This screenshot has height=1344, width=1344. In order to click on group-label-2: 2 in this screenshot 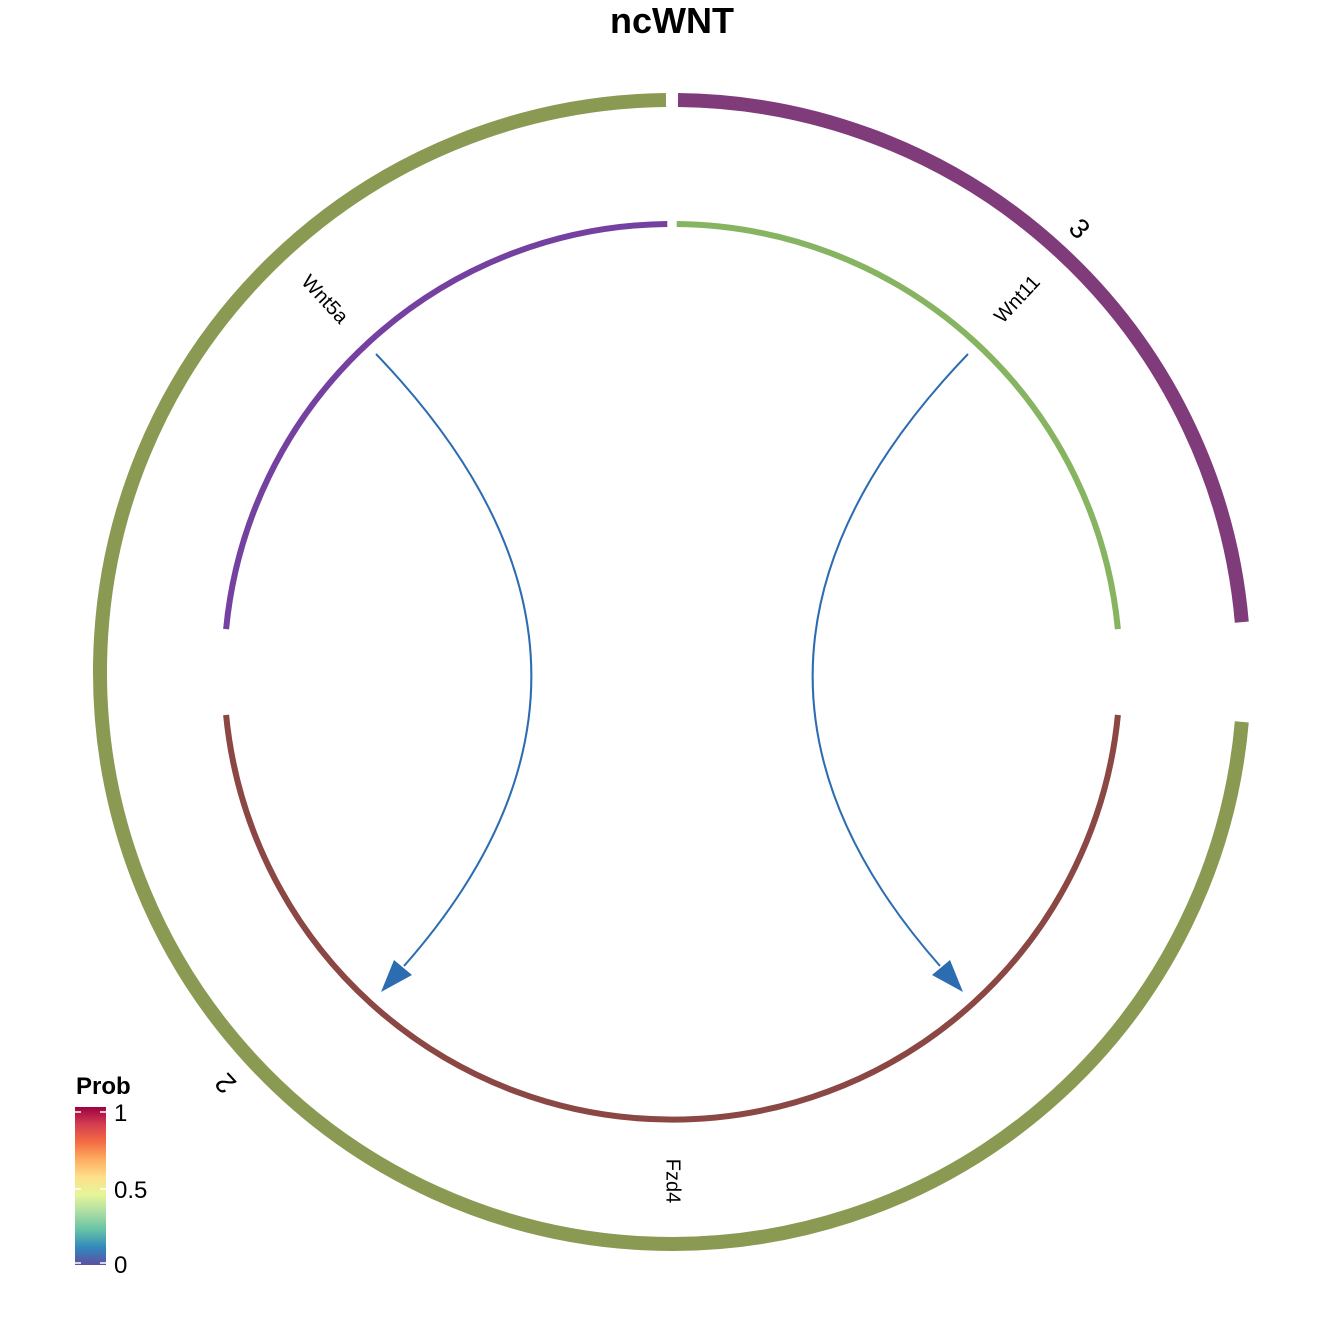, I will do `click(225, 1083)`.